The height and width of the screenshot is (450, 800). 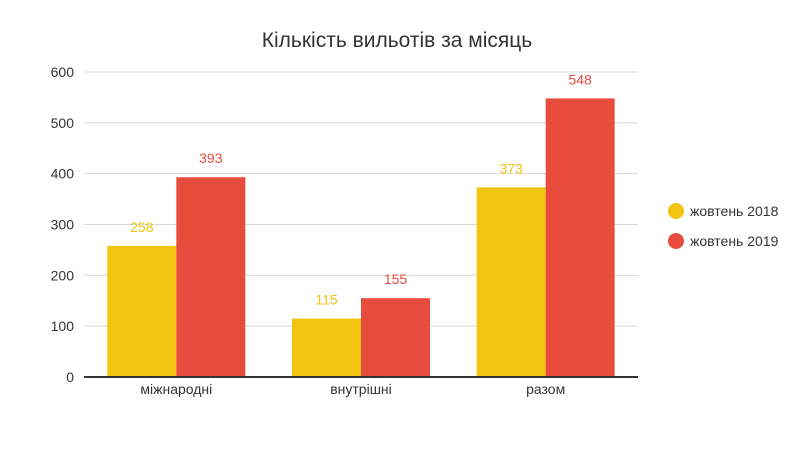 What do you see at coordinates (63, 123) in the screenshot?
I see `y-tick-label: 500` at bounding box center [63, 123].